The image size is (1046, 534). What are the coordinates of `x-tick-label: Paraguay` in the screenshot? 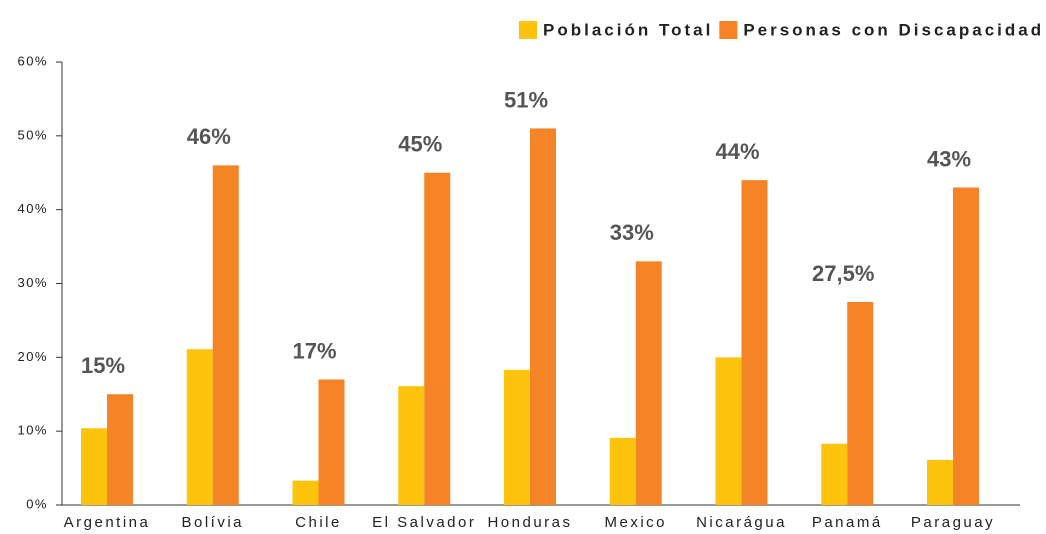 It's located at (953, 522).